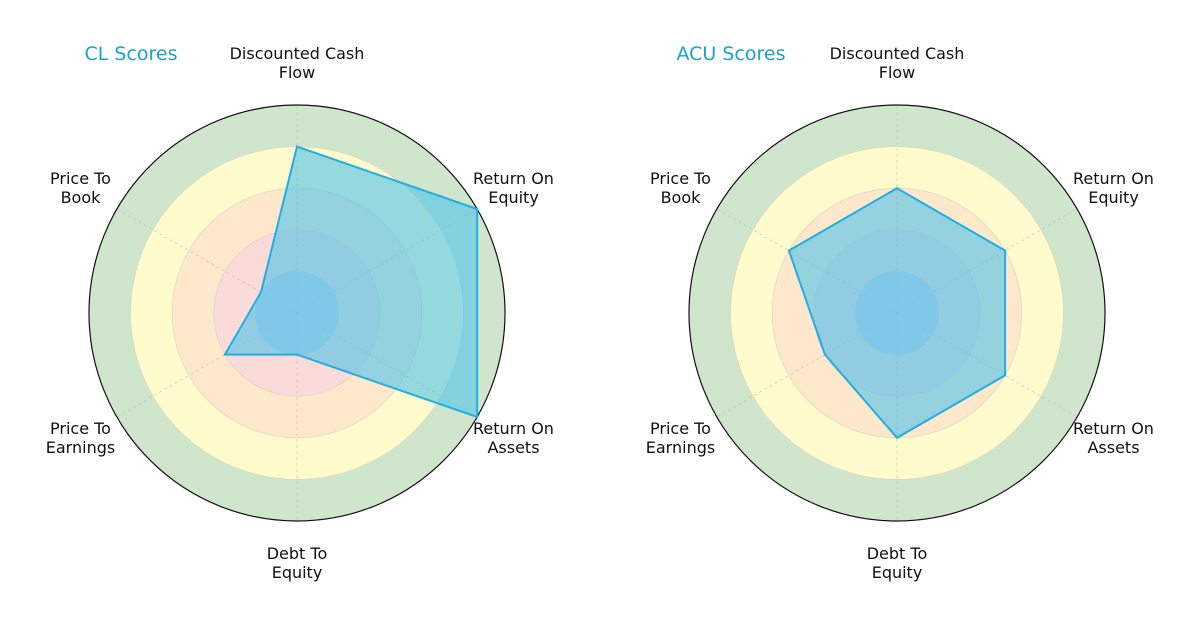  What do you see at coordinates (731, 54) in the screenshot?
I see `chart-title: ACU Scores` at bounding box center [731, 54].